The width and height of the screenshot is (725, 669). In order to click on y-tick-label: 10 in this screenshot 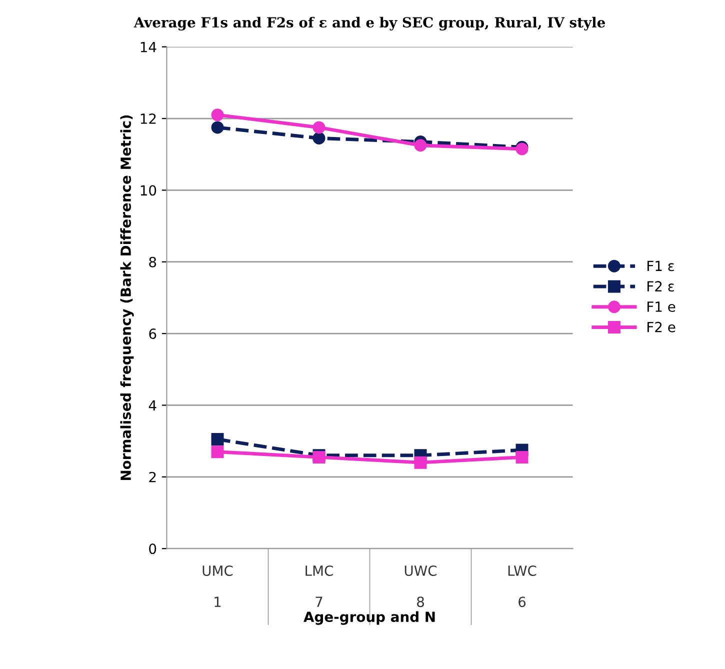, I will do `click(148, 190)`.